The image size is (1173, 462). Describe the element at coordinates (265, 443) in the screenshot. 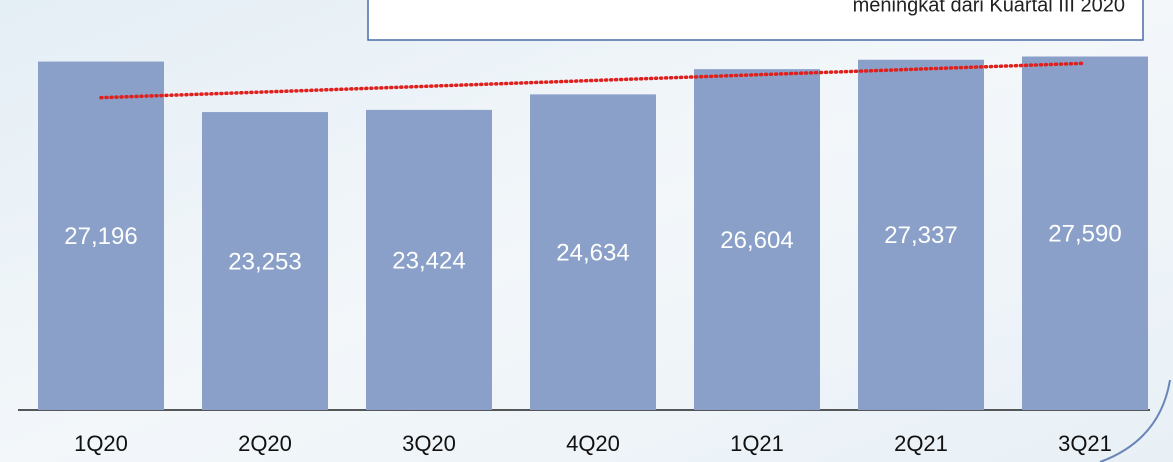

I see `x-tick-label: 2Q20` at that location.